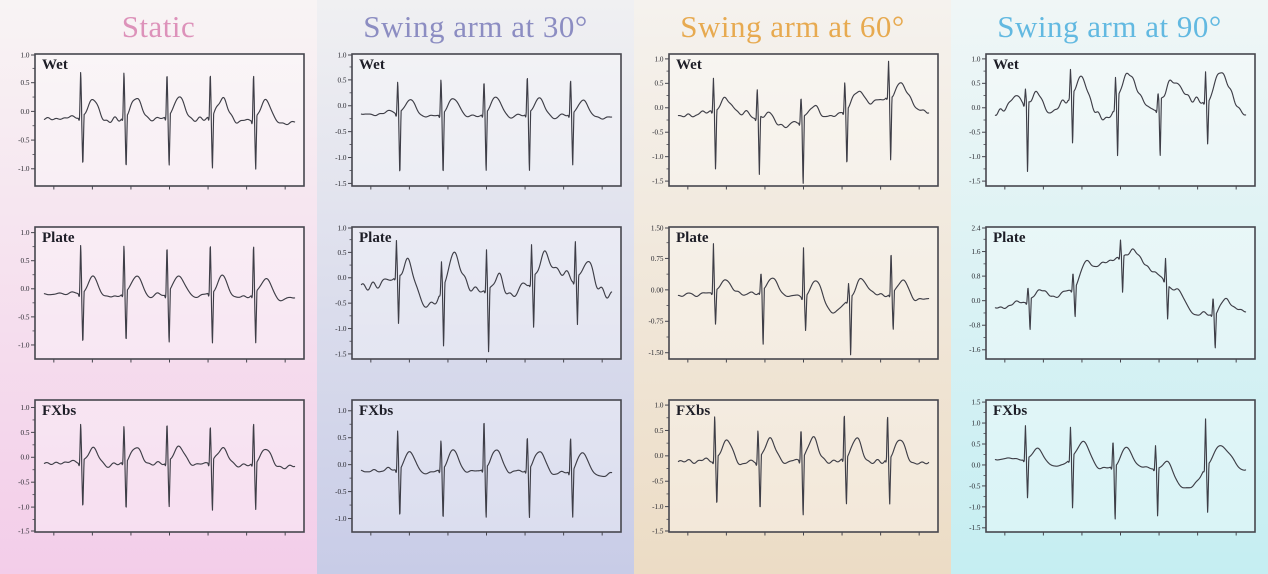  I want to click on panel-swing60-plate: Plate 1.50 0.75 0.00 -0.75 -1.50, so click(793, 294).